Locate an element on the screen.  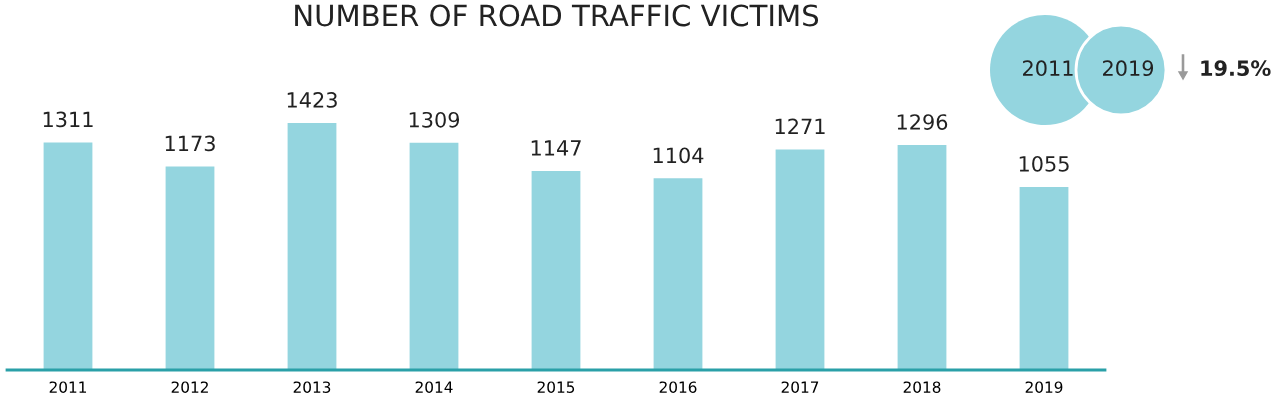
text: 2019 is located at coordinates (1128, 68).